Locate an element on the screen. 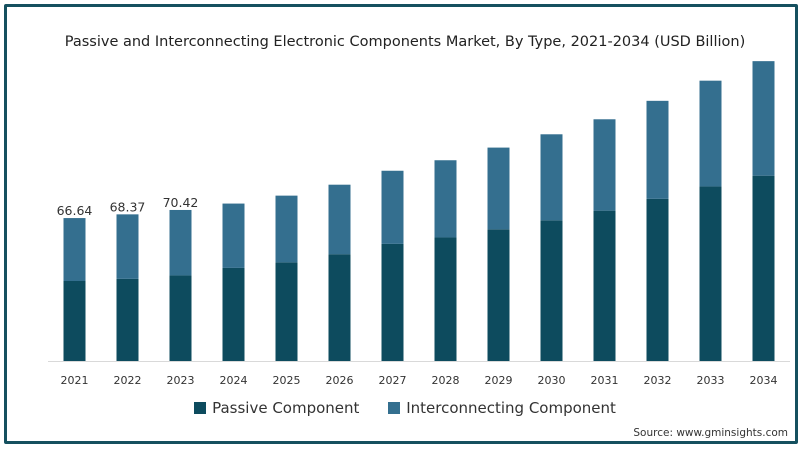 The image size is (810, 454). bar-interconnecting-2022 is located at coordinates (127, 246).